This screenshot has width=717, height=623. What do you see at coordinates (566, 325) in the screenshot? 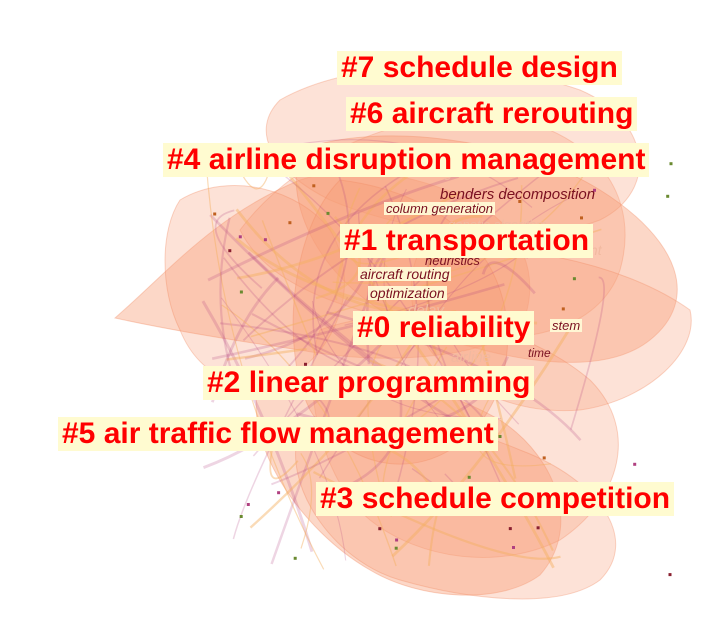
I see `keyword-stem: stem` at bounding box center [566, 325].